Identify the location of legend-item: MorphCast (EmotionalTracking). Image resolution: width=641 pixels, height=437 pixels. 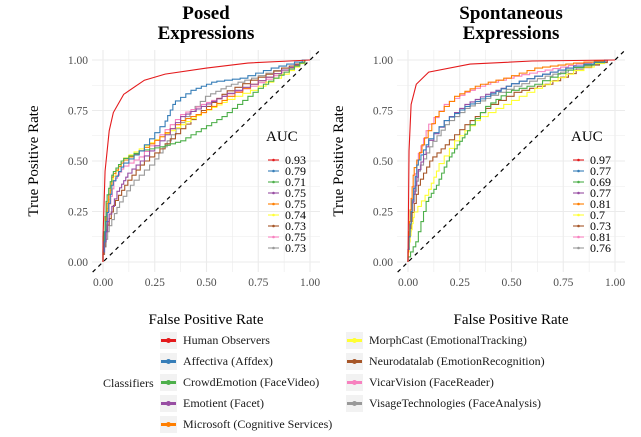
(445, 340).